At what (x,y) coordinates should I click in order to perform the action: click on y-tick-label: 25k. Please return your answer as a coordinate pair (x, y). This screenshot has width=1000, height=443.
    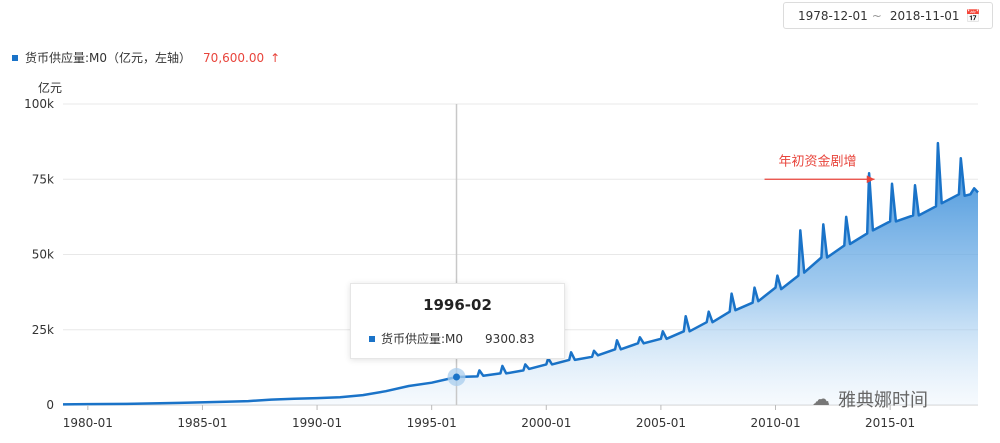
    Looking at the image, I should click on (43, 330).